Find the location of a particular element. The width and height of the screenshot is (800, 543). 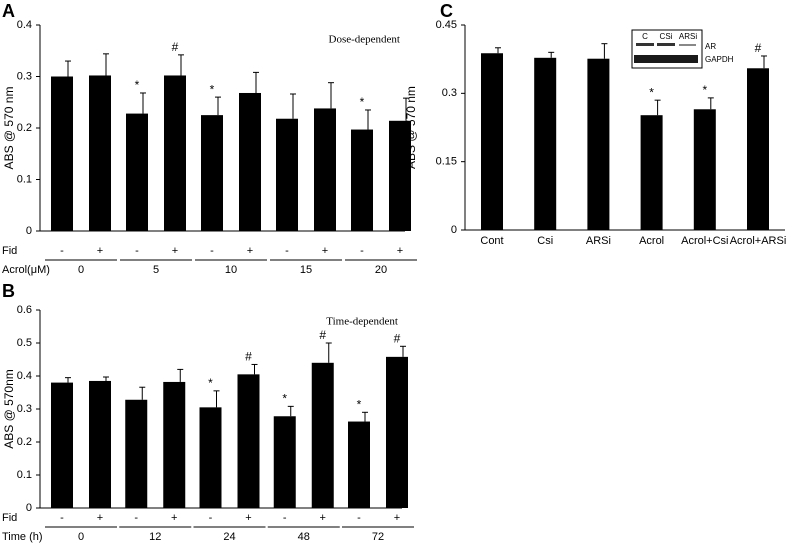

annotation: Time-dependent is located at coordinates (362, 322).